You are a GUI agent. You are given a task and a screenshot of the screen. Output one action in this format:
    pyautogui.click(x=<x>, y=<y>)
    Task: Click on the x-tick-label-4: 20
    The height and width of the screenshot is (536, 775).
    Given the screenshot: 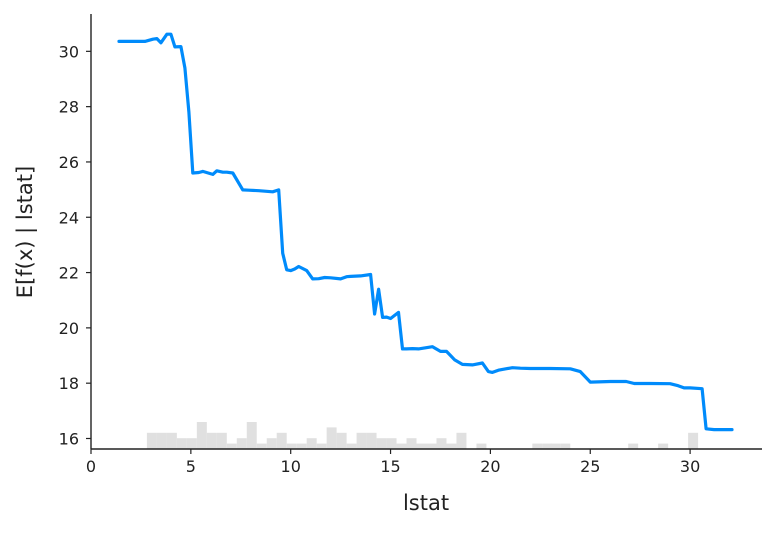 What is the action you would take?
    pyautogui.click(x=490, y=466)
    